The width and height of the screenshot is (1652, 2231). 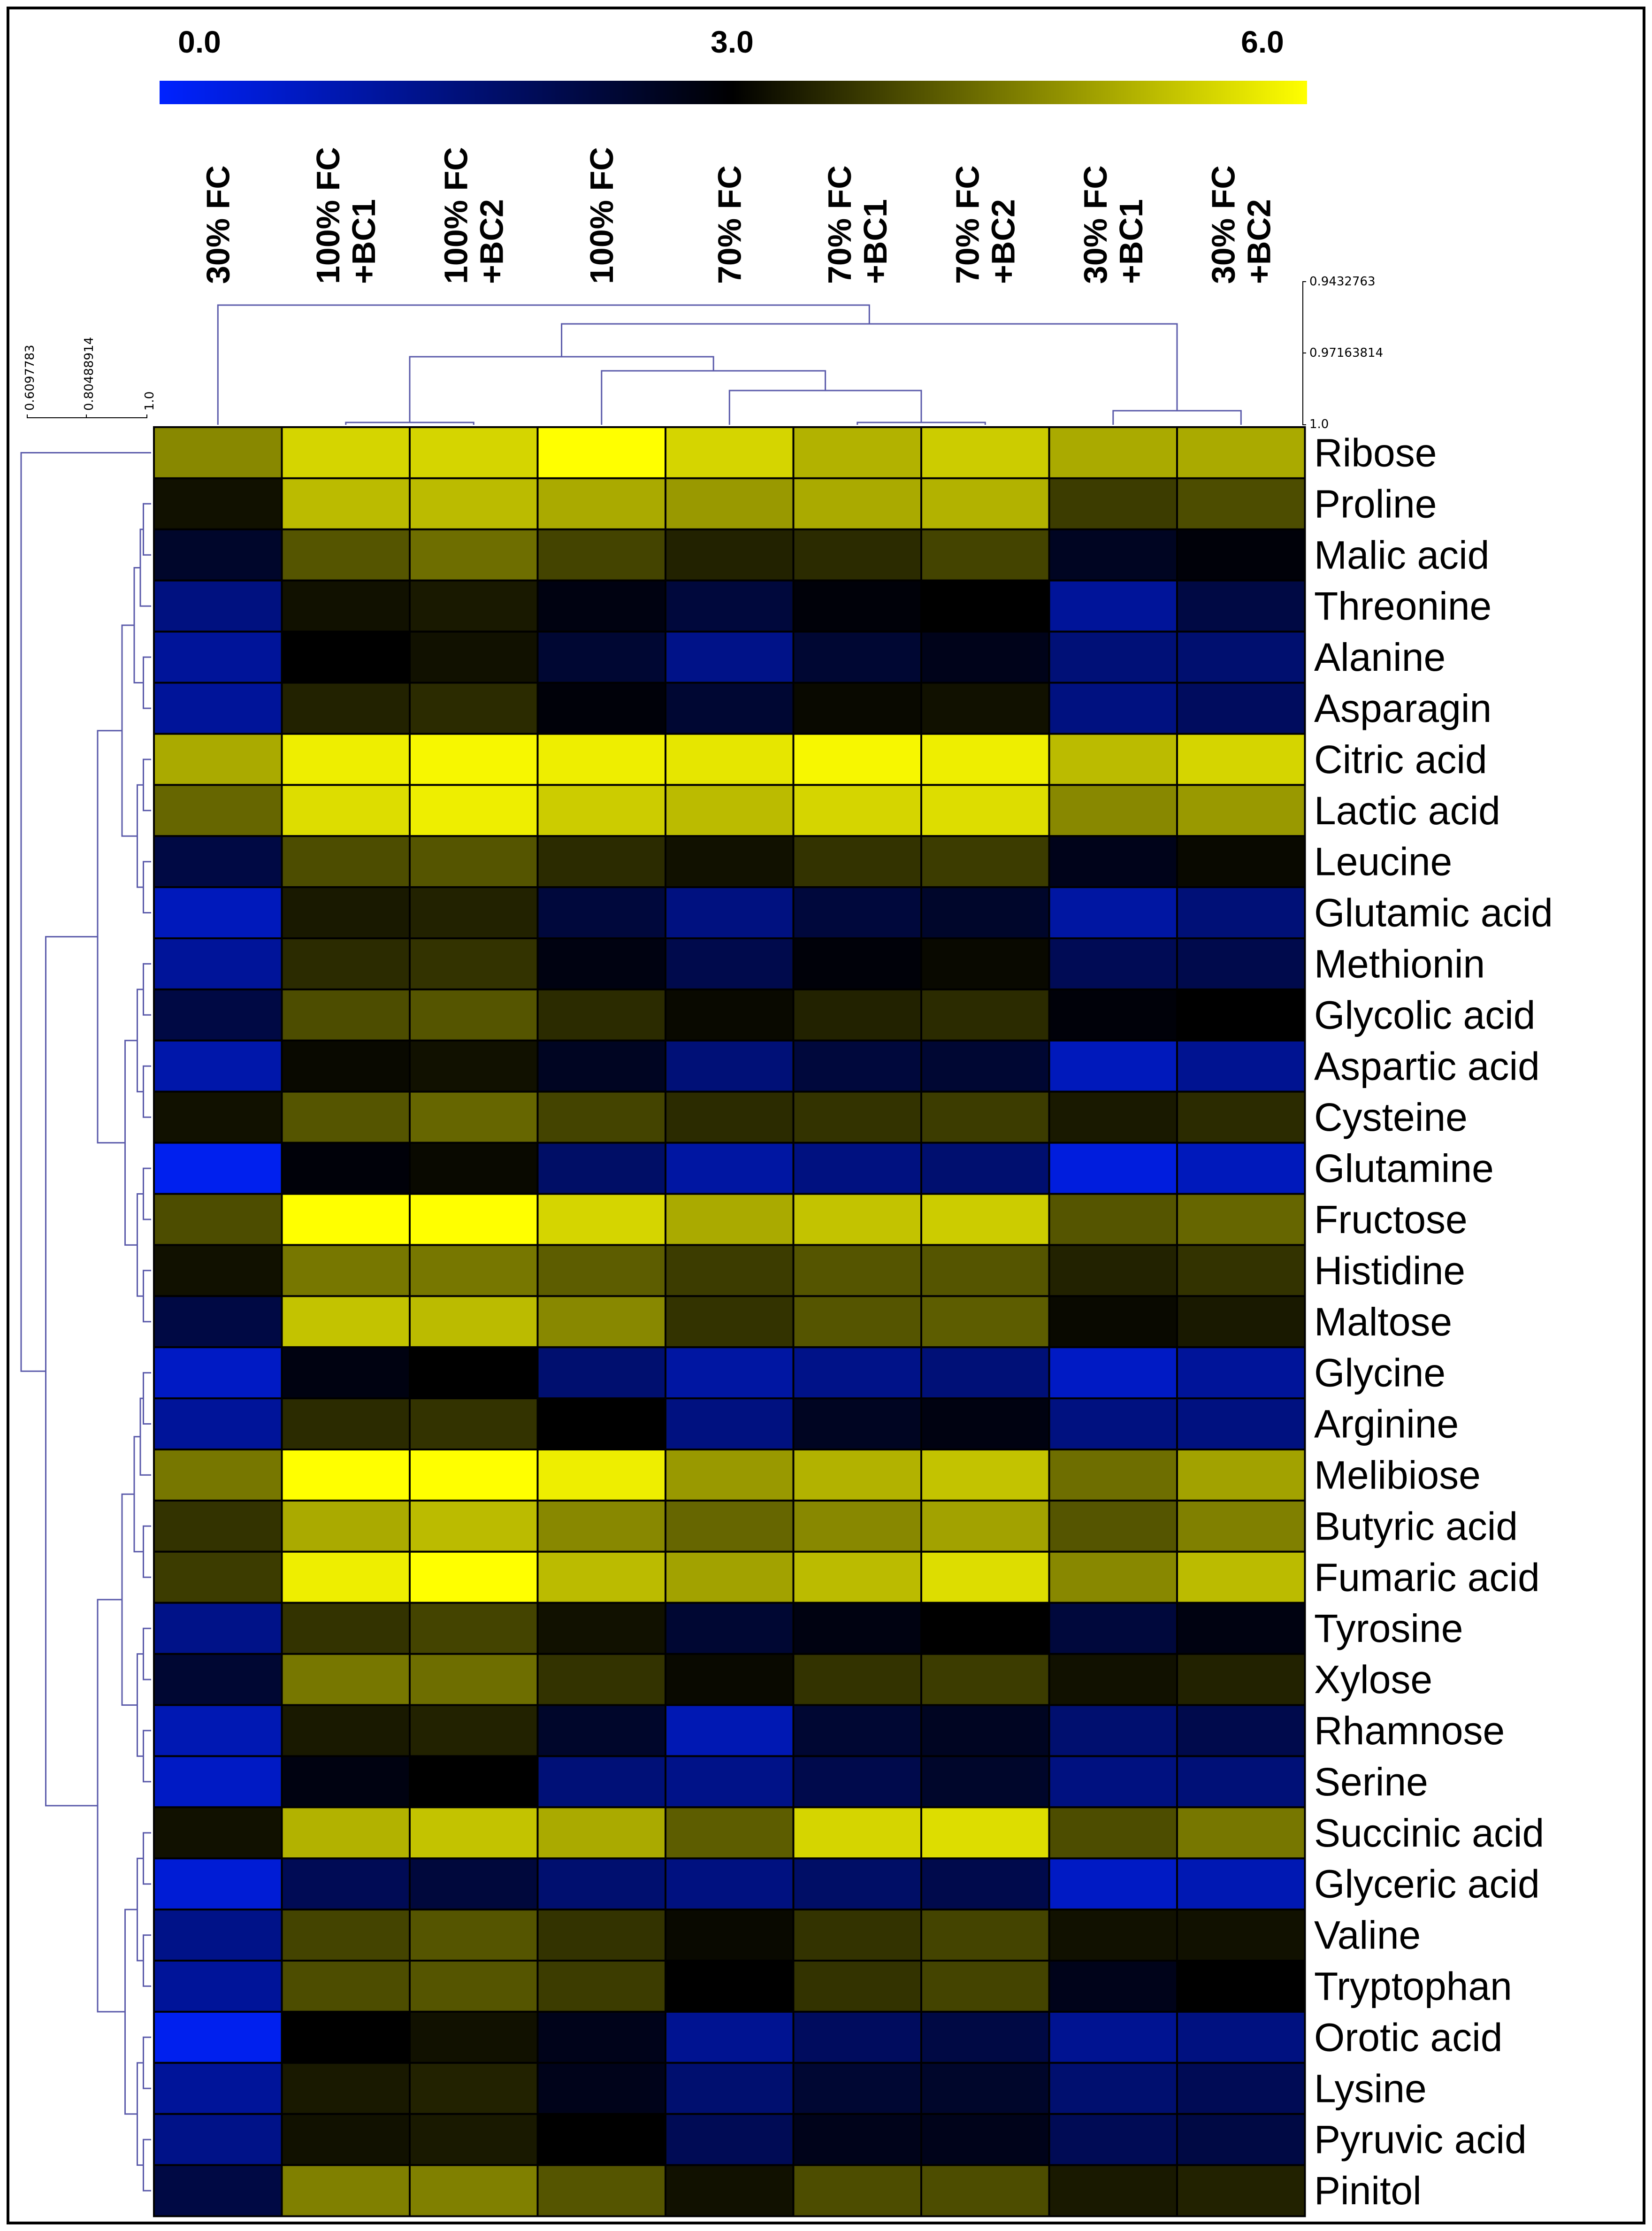 What do you see at coordinates (1408, 2037) in the screenshot?
I see `row-label: Orotic acid` at bounding box center [1408, 2037].